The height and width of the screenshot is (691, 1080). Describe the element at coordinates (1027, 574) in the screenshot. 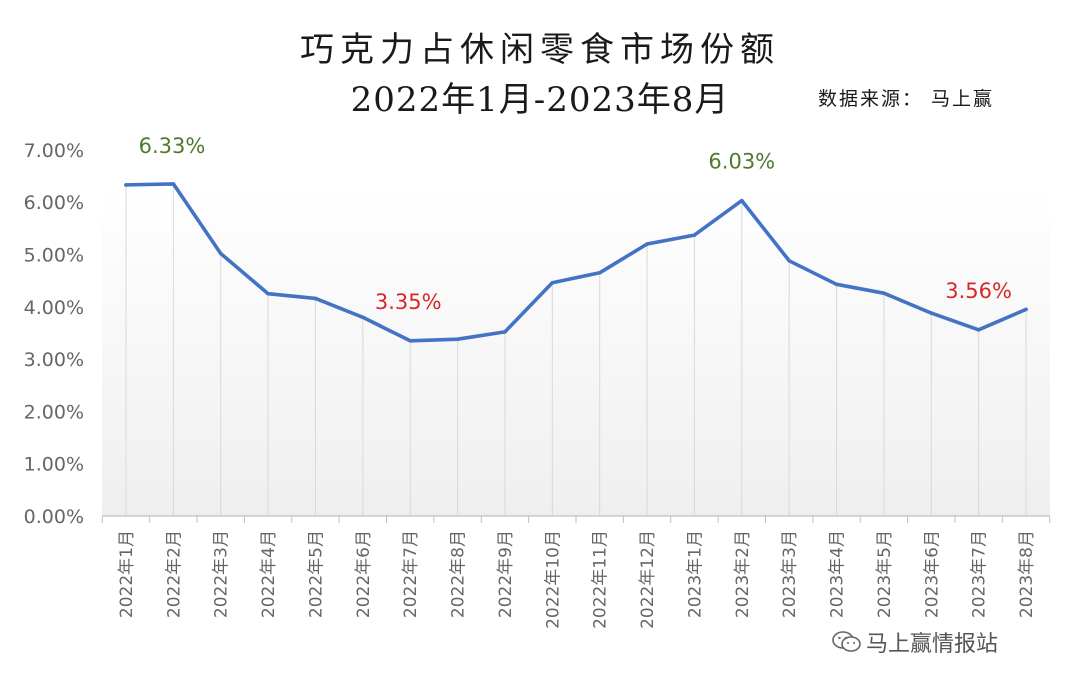

I see `x-tick-label: 2023年8月` at that location.